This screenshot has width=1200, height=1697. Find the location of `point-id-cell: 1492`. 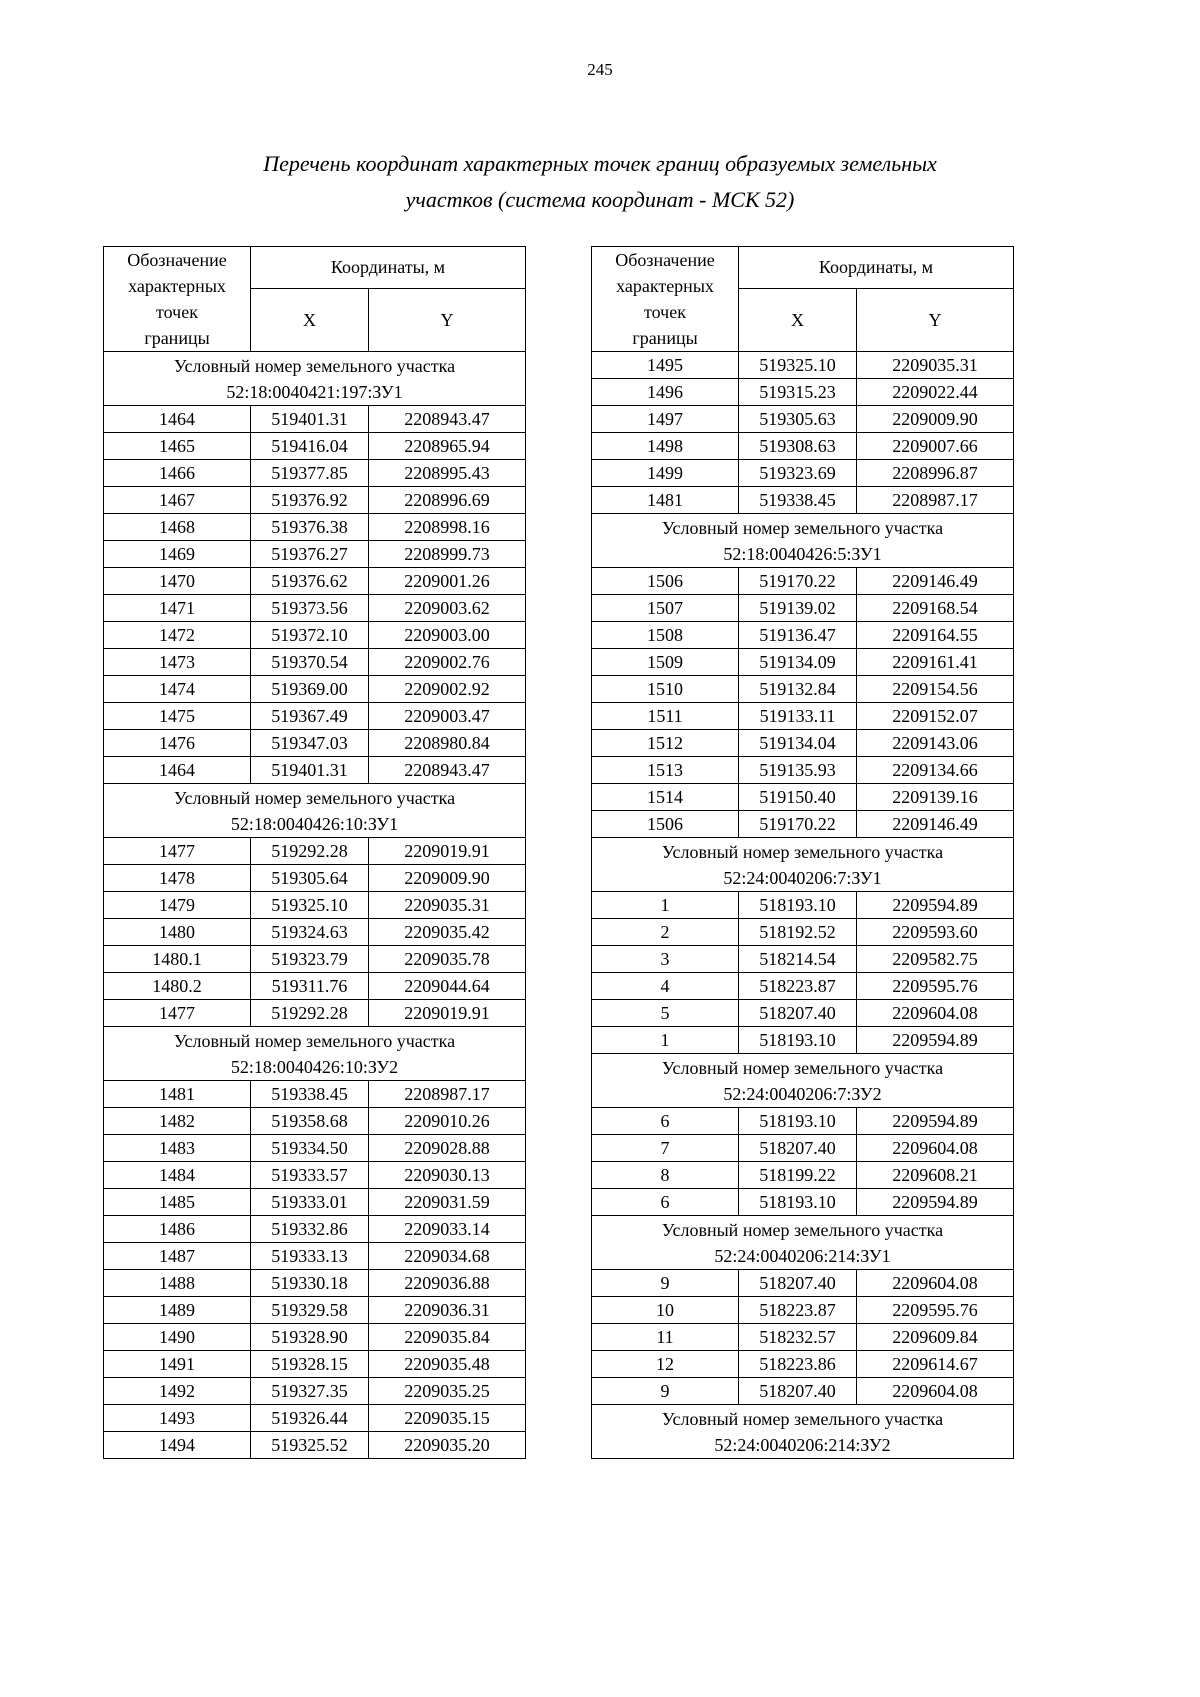

point-id-cell: 1492 is located at coordinates (177, 1391).